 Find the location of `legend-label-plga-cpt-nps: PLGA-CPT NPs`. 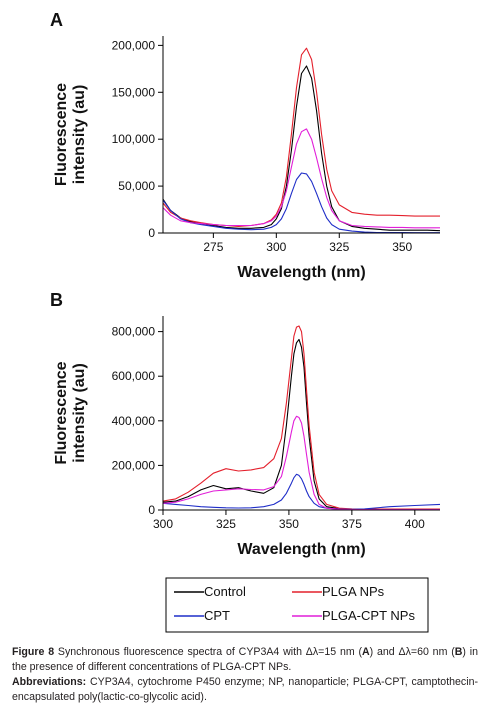

legend-label-plga-cpt-nps: PLGA-CPT NPs is located at coordinates (368, 615).